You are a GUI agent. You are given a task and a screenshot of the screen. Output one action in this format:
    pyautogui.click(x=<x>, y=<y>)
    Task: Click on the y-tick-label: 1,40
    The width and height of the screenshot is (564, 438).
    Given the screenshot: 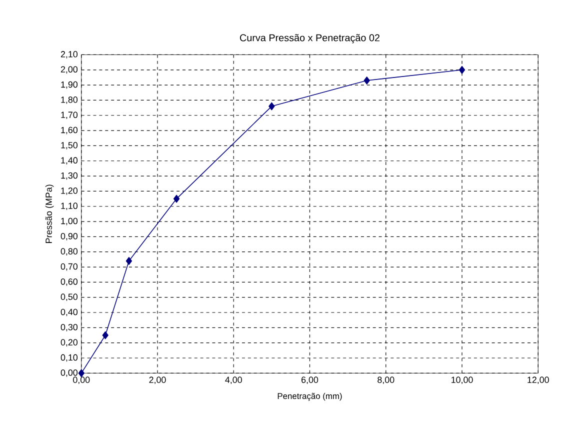 What is the action you would take?
    pyautogui.click(x=69, y=161)
    